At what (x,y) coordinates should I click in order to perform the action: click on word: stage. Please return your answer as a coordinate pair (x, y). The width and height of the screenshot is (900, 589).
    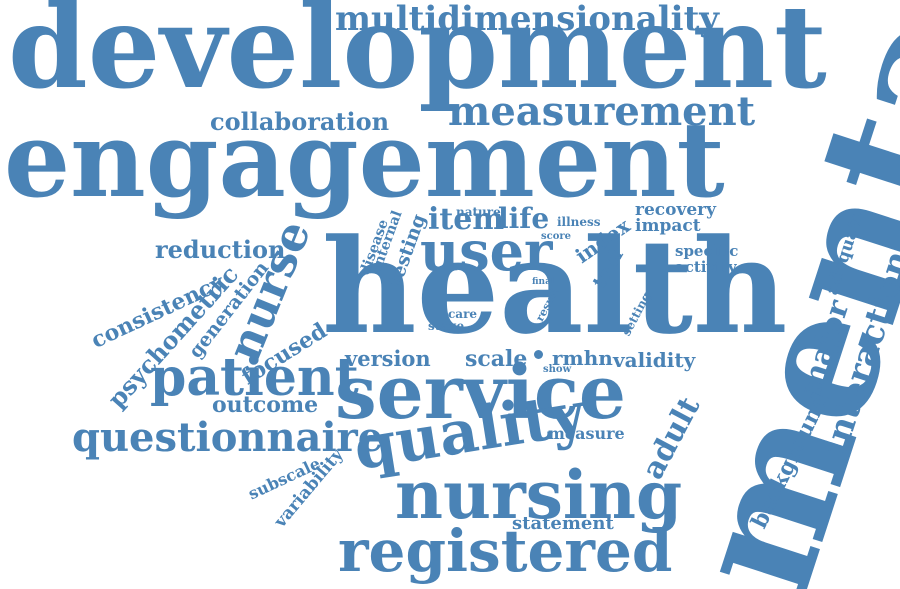
    Looking at the image, I should click on (446, 326).